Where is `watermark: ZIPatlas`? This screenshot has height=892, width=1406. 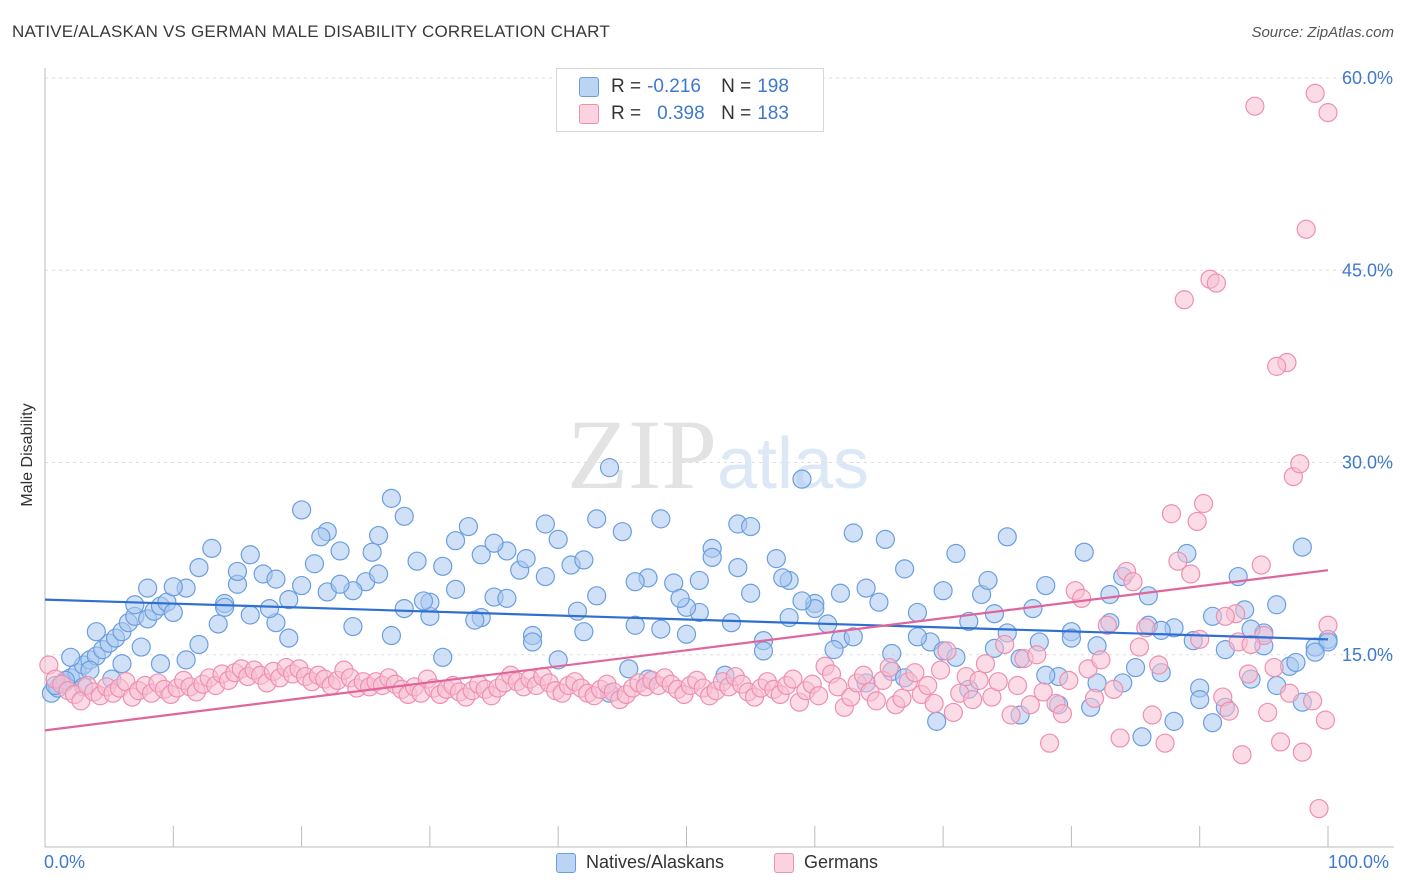 watermark: ZIPatlas is located at coordinates (718, 454).